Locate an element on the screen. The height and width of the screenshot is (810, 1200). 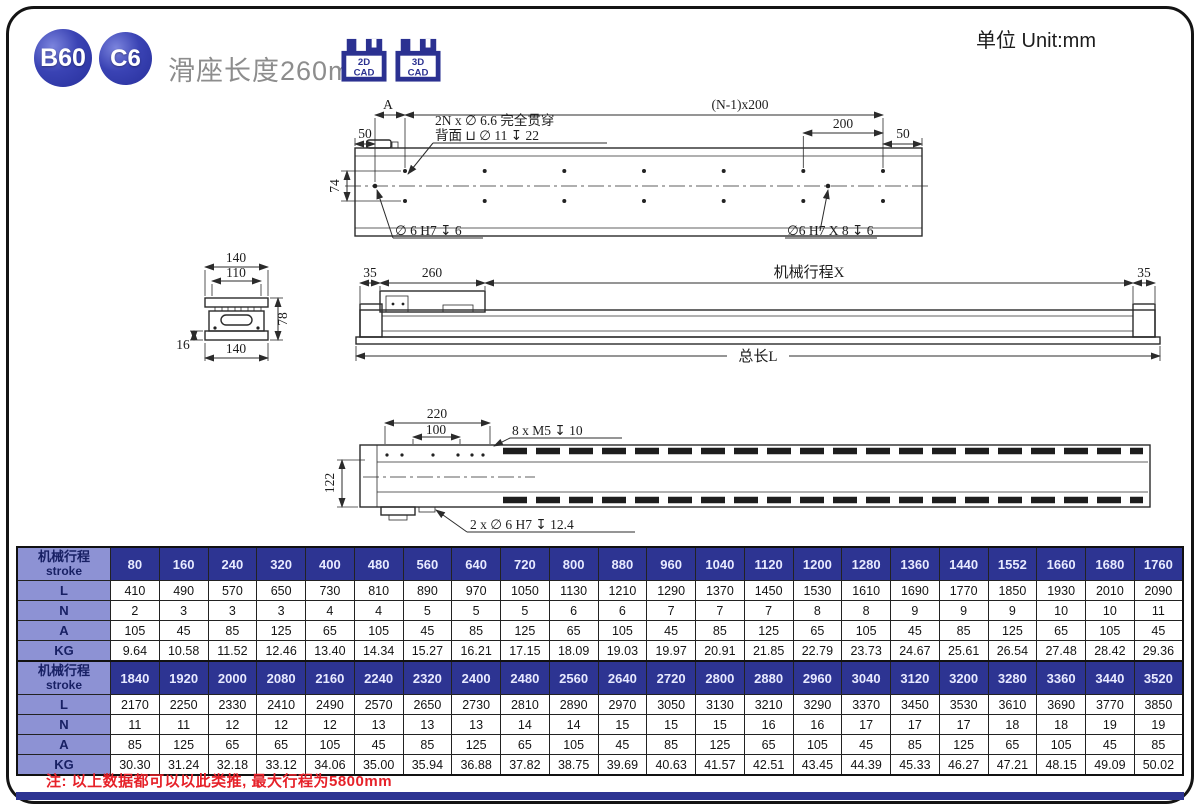
spec-value-cell: 1450 is located at coordinates (768, 590).